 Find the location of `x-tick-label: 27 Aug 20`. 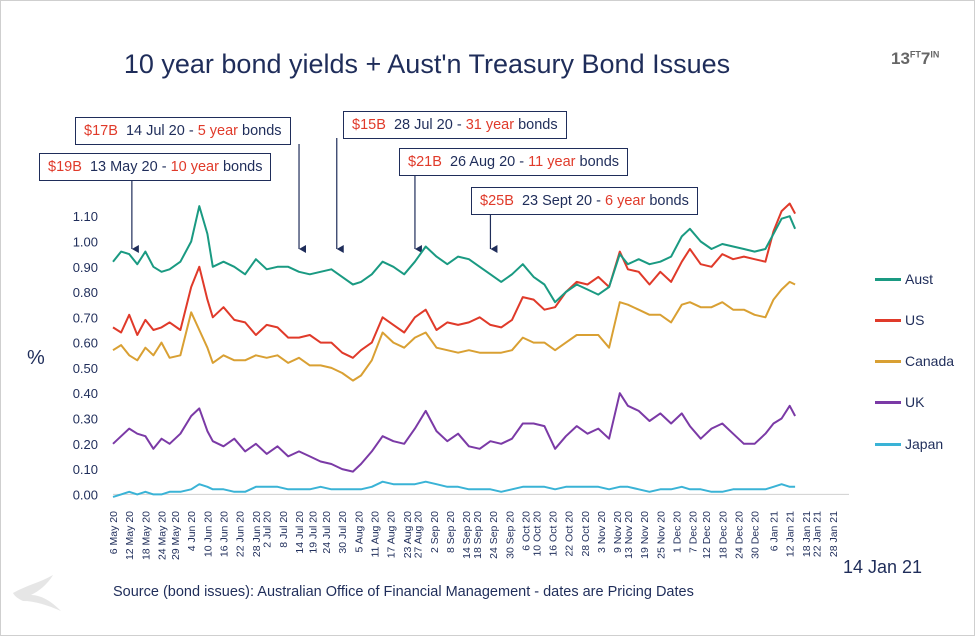

x-tick-label: 27 Aug 20 is located at coordinates (419, 534).